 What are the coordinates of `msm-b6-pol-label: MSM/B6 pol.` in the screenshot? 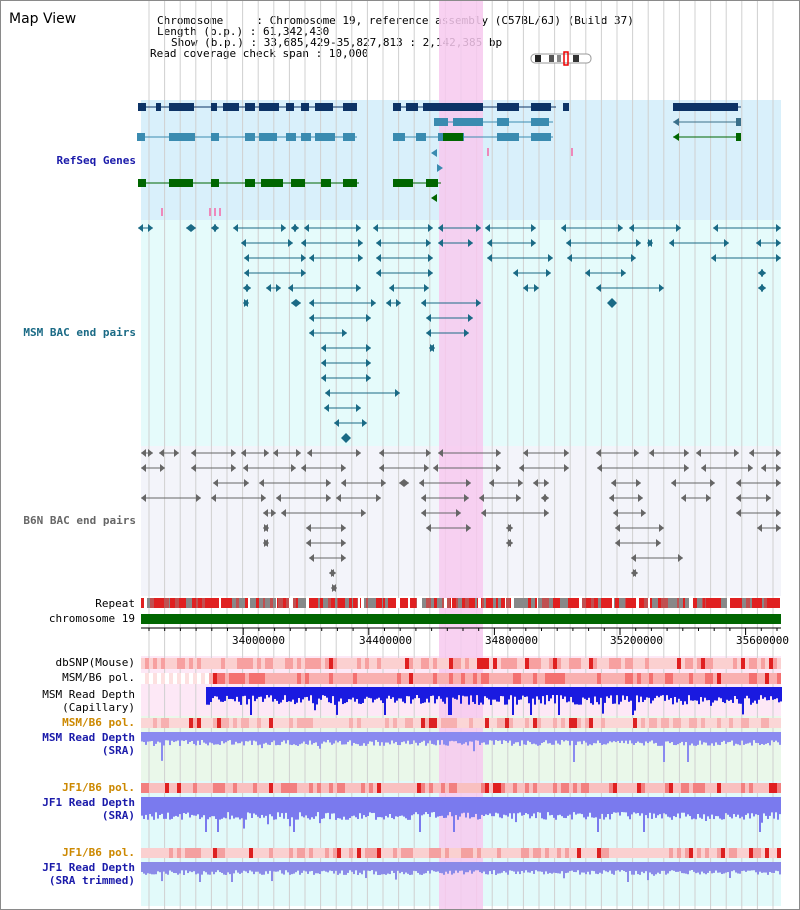 It's located at (98, 677).